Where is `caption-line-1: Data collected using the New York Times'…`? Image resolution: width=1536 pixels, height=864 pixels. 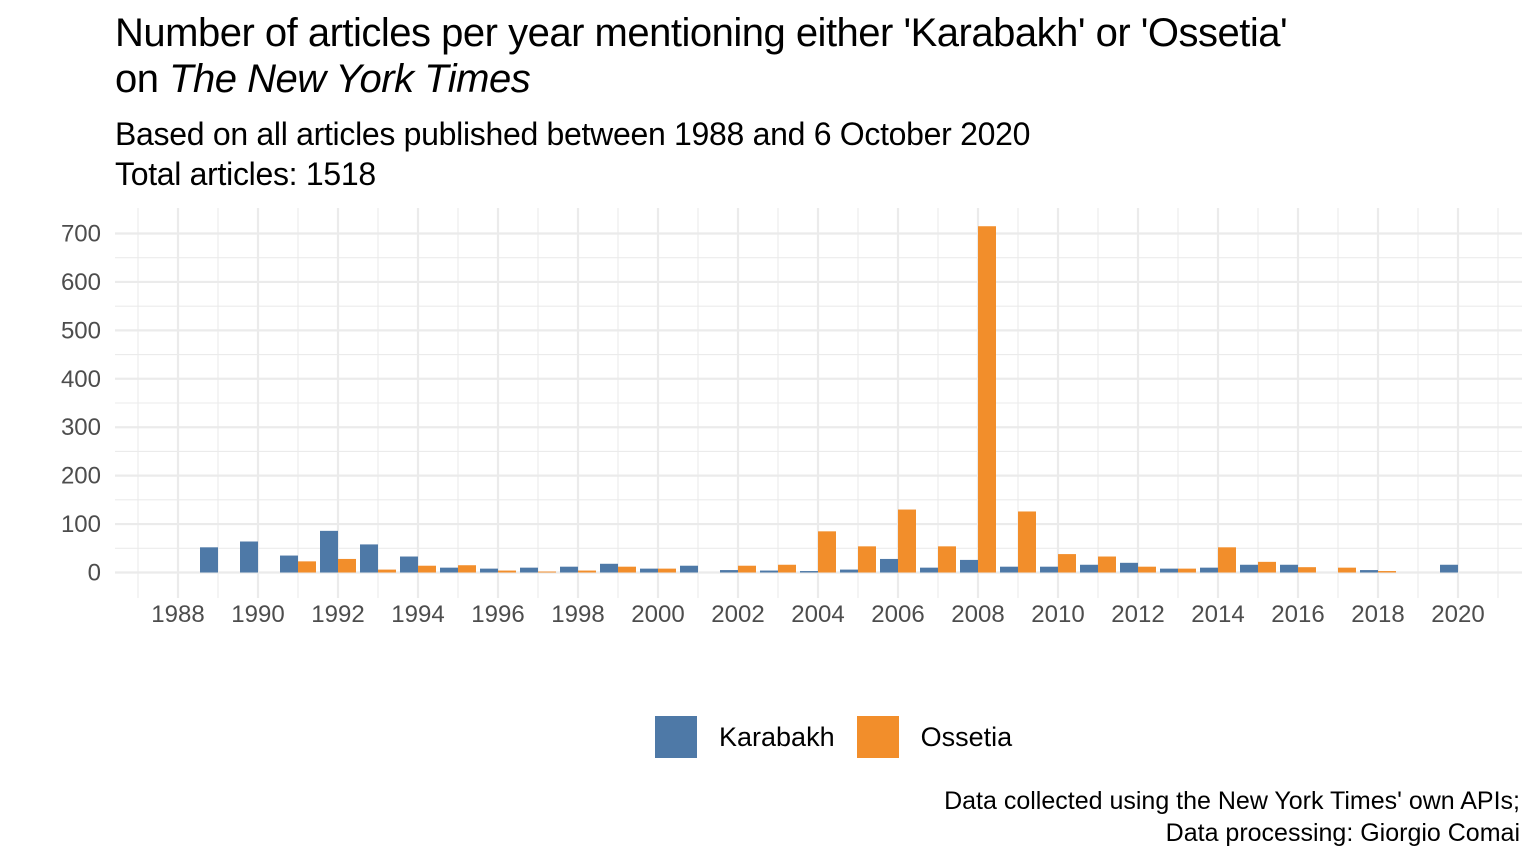 caption-line-1: Data collected using the New York Times'… is located at coordinates (1232, 801).